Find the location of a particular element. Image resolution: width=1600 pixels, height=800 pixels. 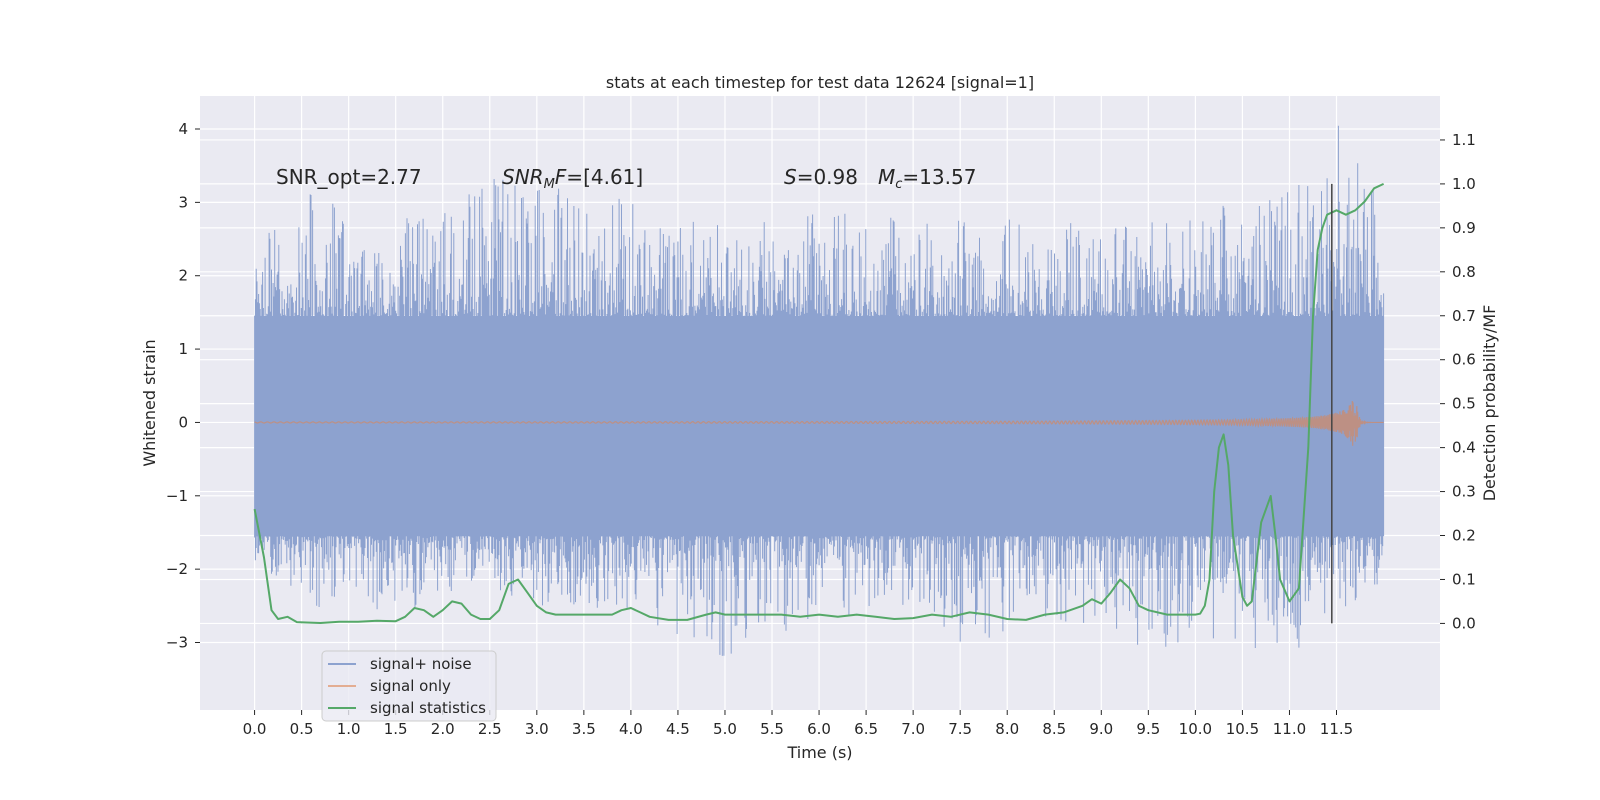

y-left-tick-label: −3 is located at coordinates (177, 643).